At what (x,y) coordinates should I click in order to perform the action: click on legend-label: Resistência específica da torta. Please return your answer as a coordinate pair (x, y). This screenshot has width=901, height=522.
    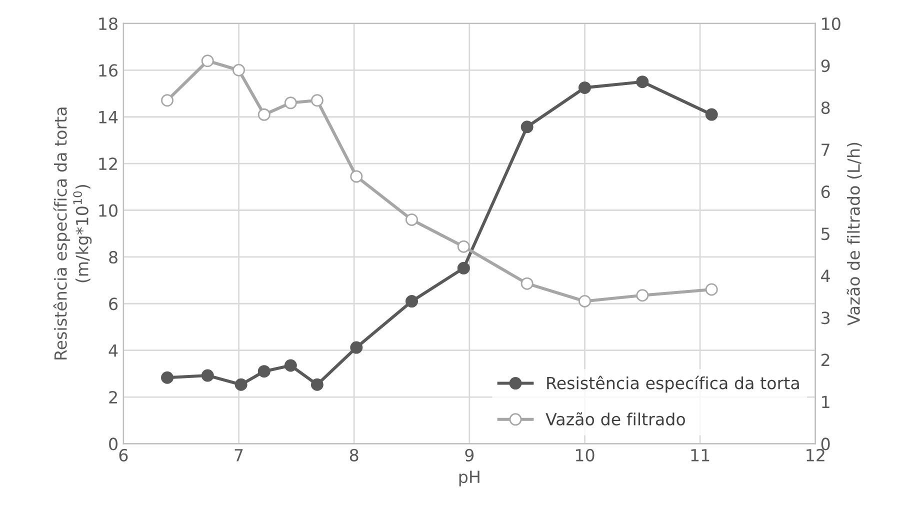
    Looking at the image, I should click on (673, 384).